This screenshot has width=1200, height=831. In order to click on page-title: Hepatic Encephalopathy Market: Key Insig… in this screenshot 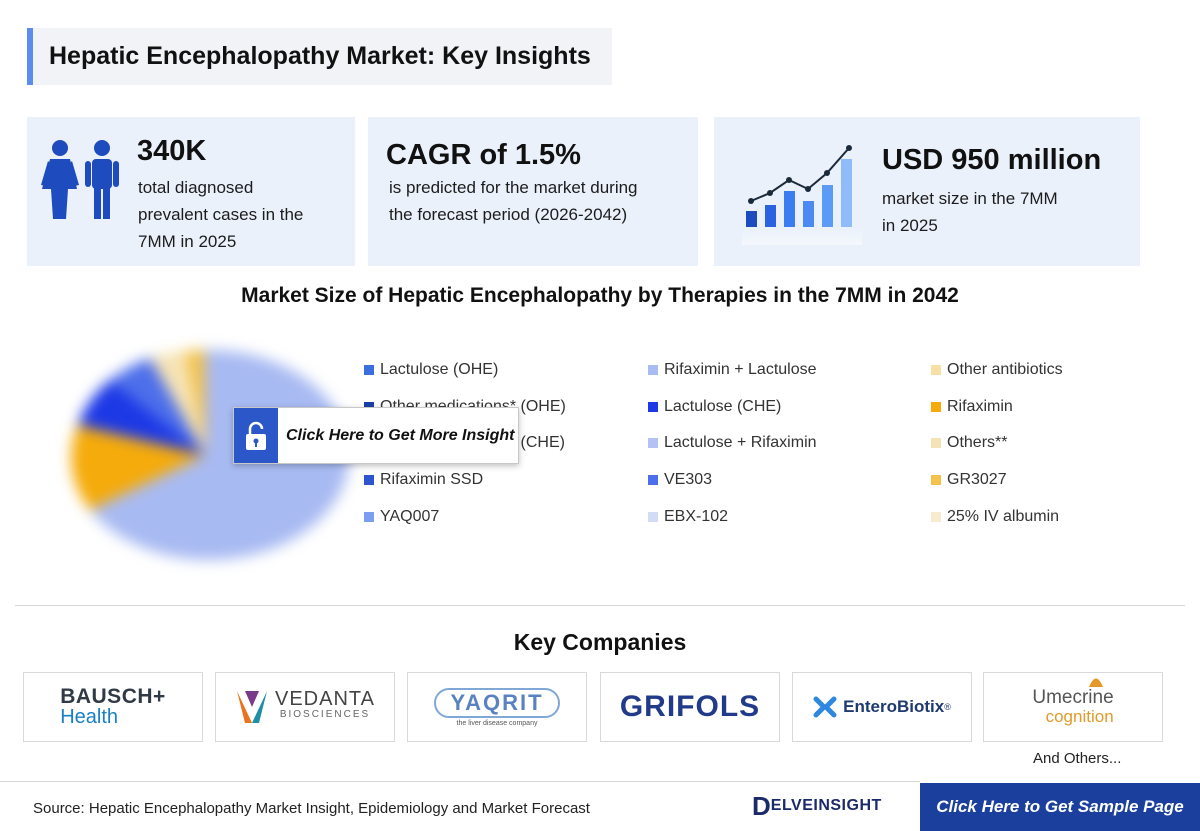, I will do `click(320, 56)`.